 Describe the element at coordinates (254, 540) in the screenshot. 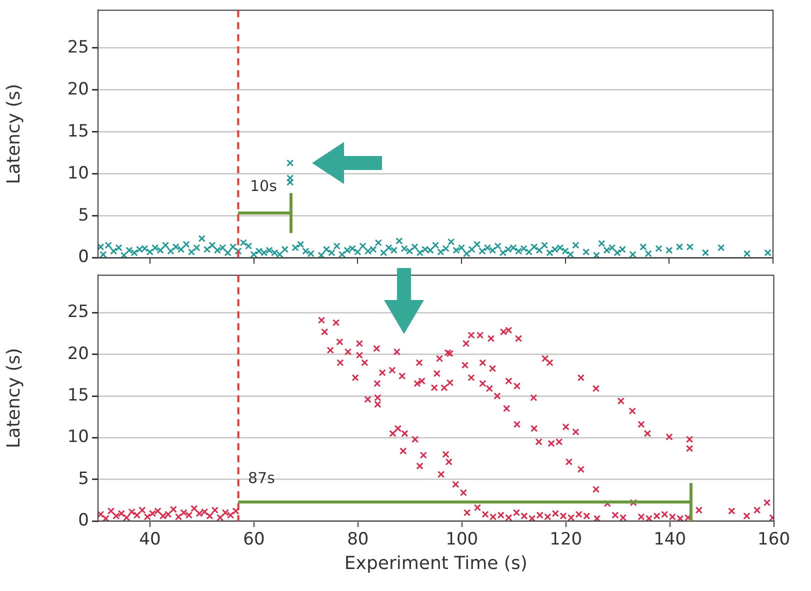

I see `x-tick-label: 60` at that location.